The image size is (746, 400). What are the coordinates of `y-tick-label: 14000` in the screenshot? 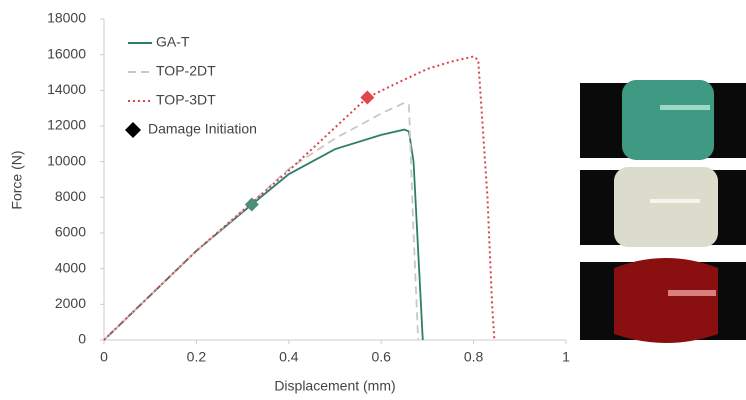 It's located at (66, 89).